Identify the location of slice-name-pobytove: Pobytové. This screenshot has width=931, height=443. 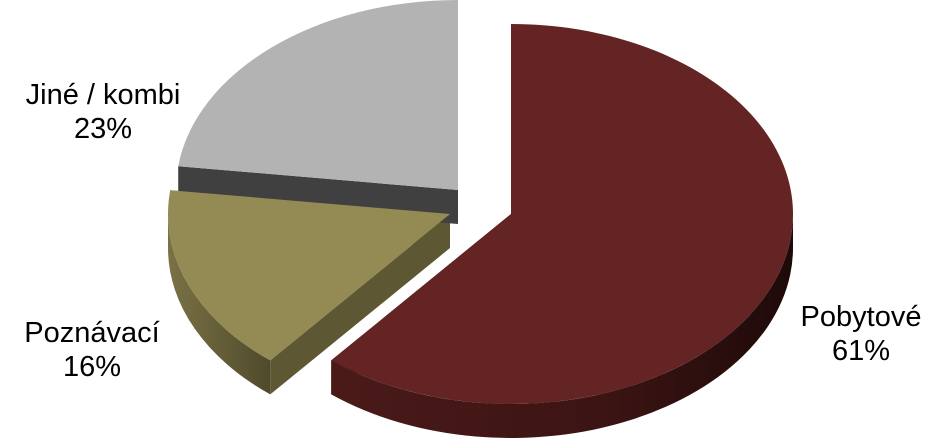
(861, 317).